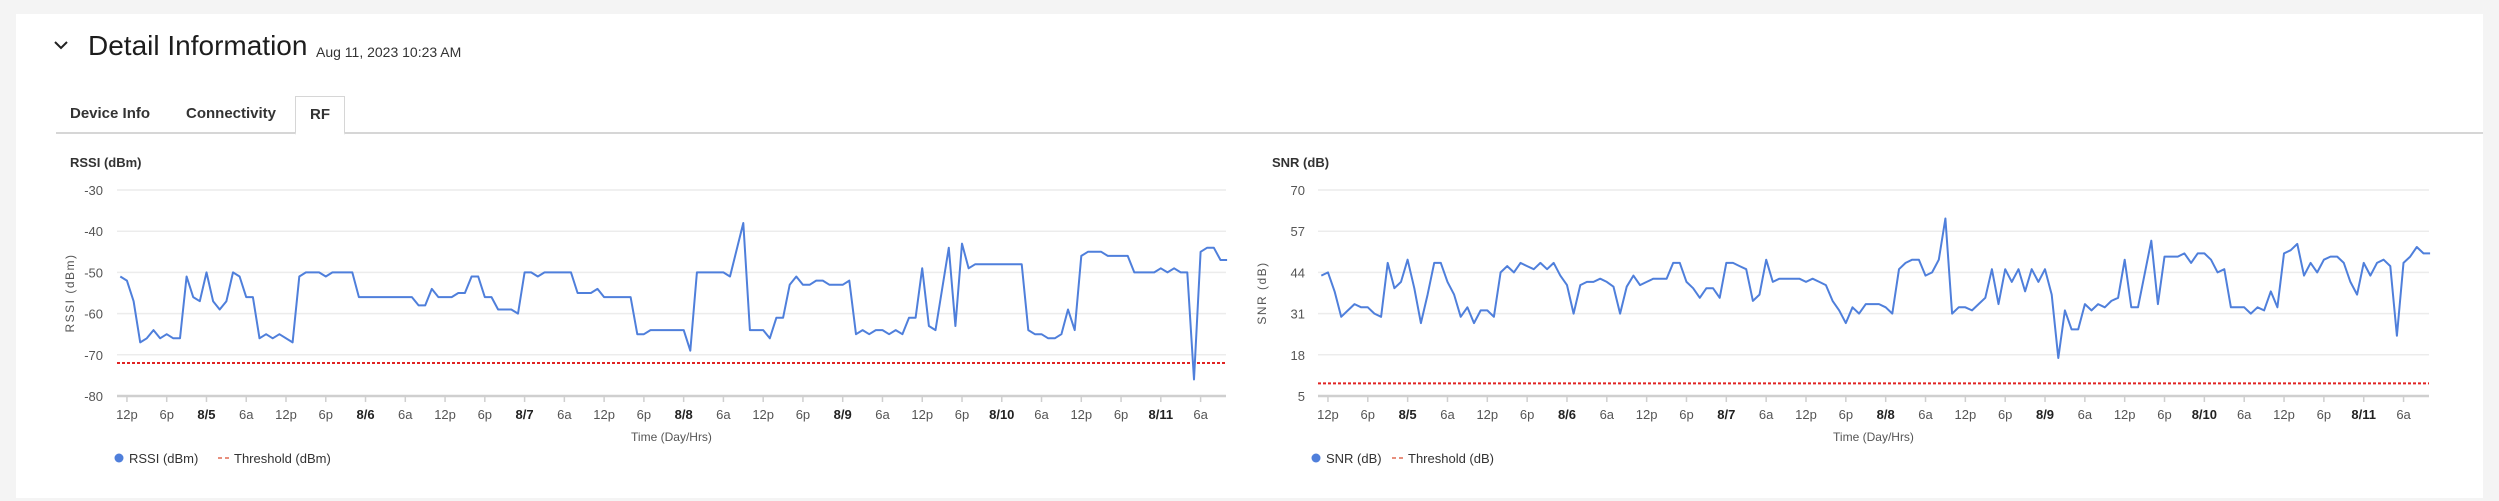  Describe the element at coordinates (1262, 292) in the screenshot. I see `y-axis-label: SNR (dB)` at that location.